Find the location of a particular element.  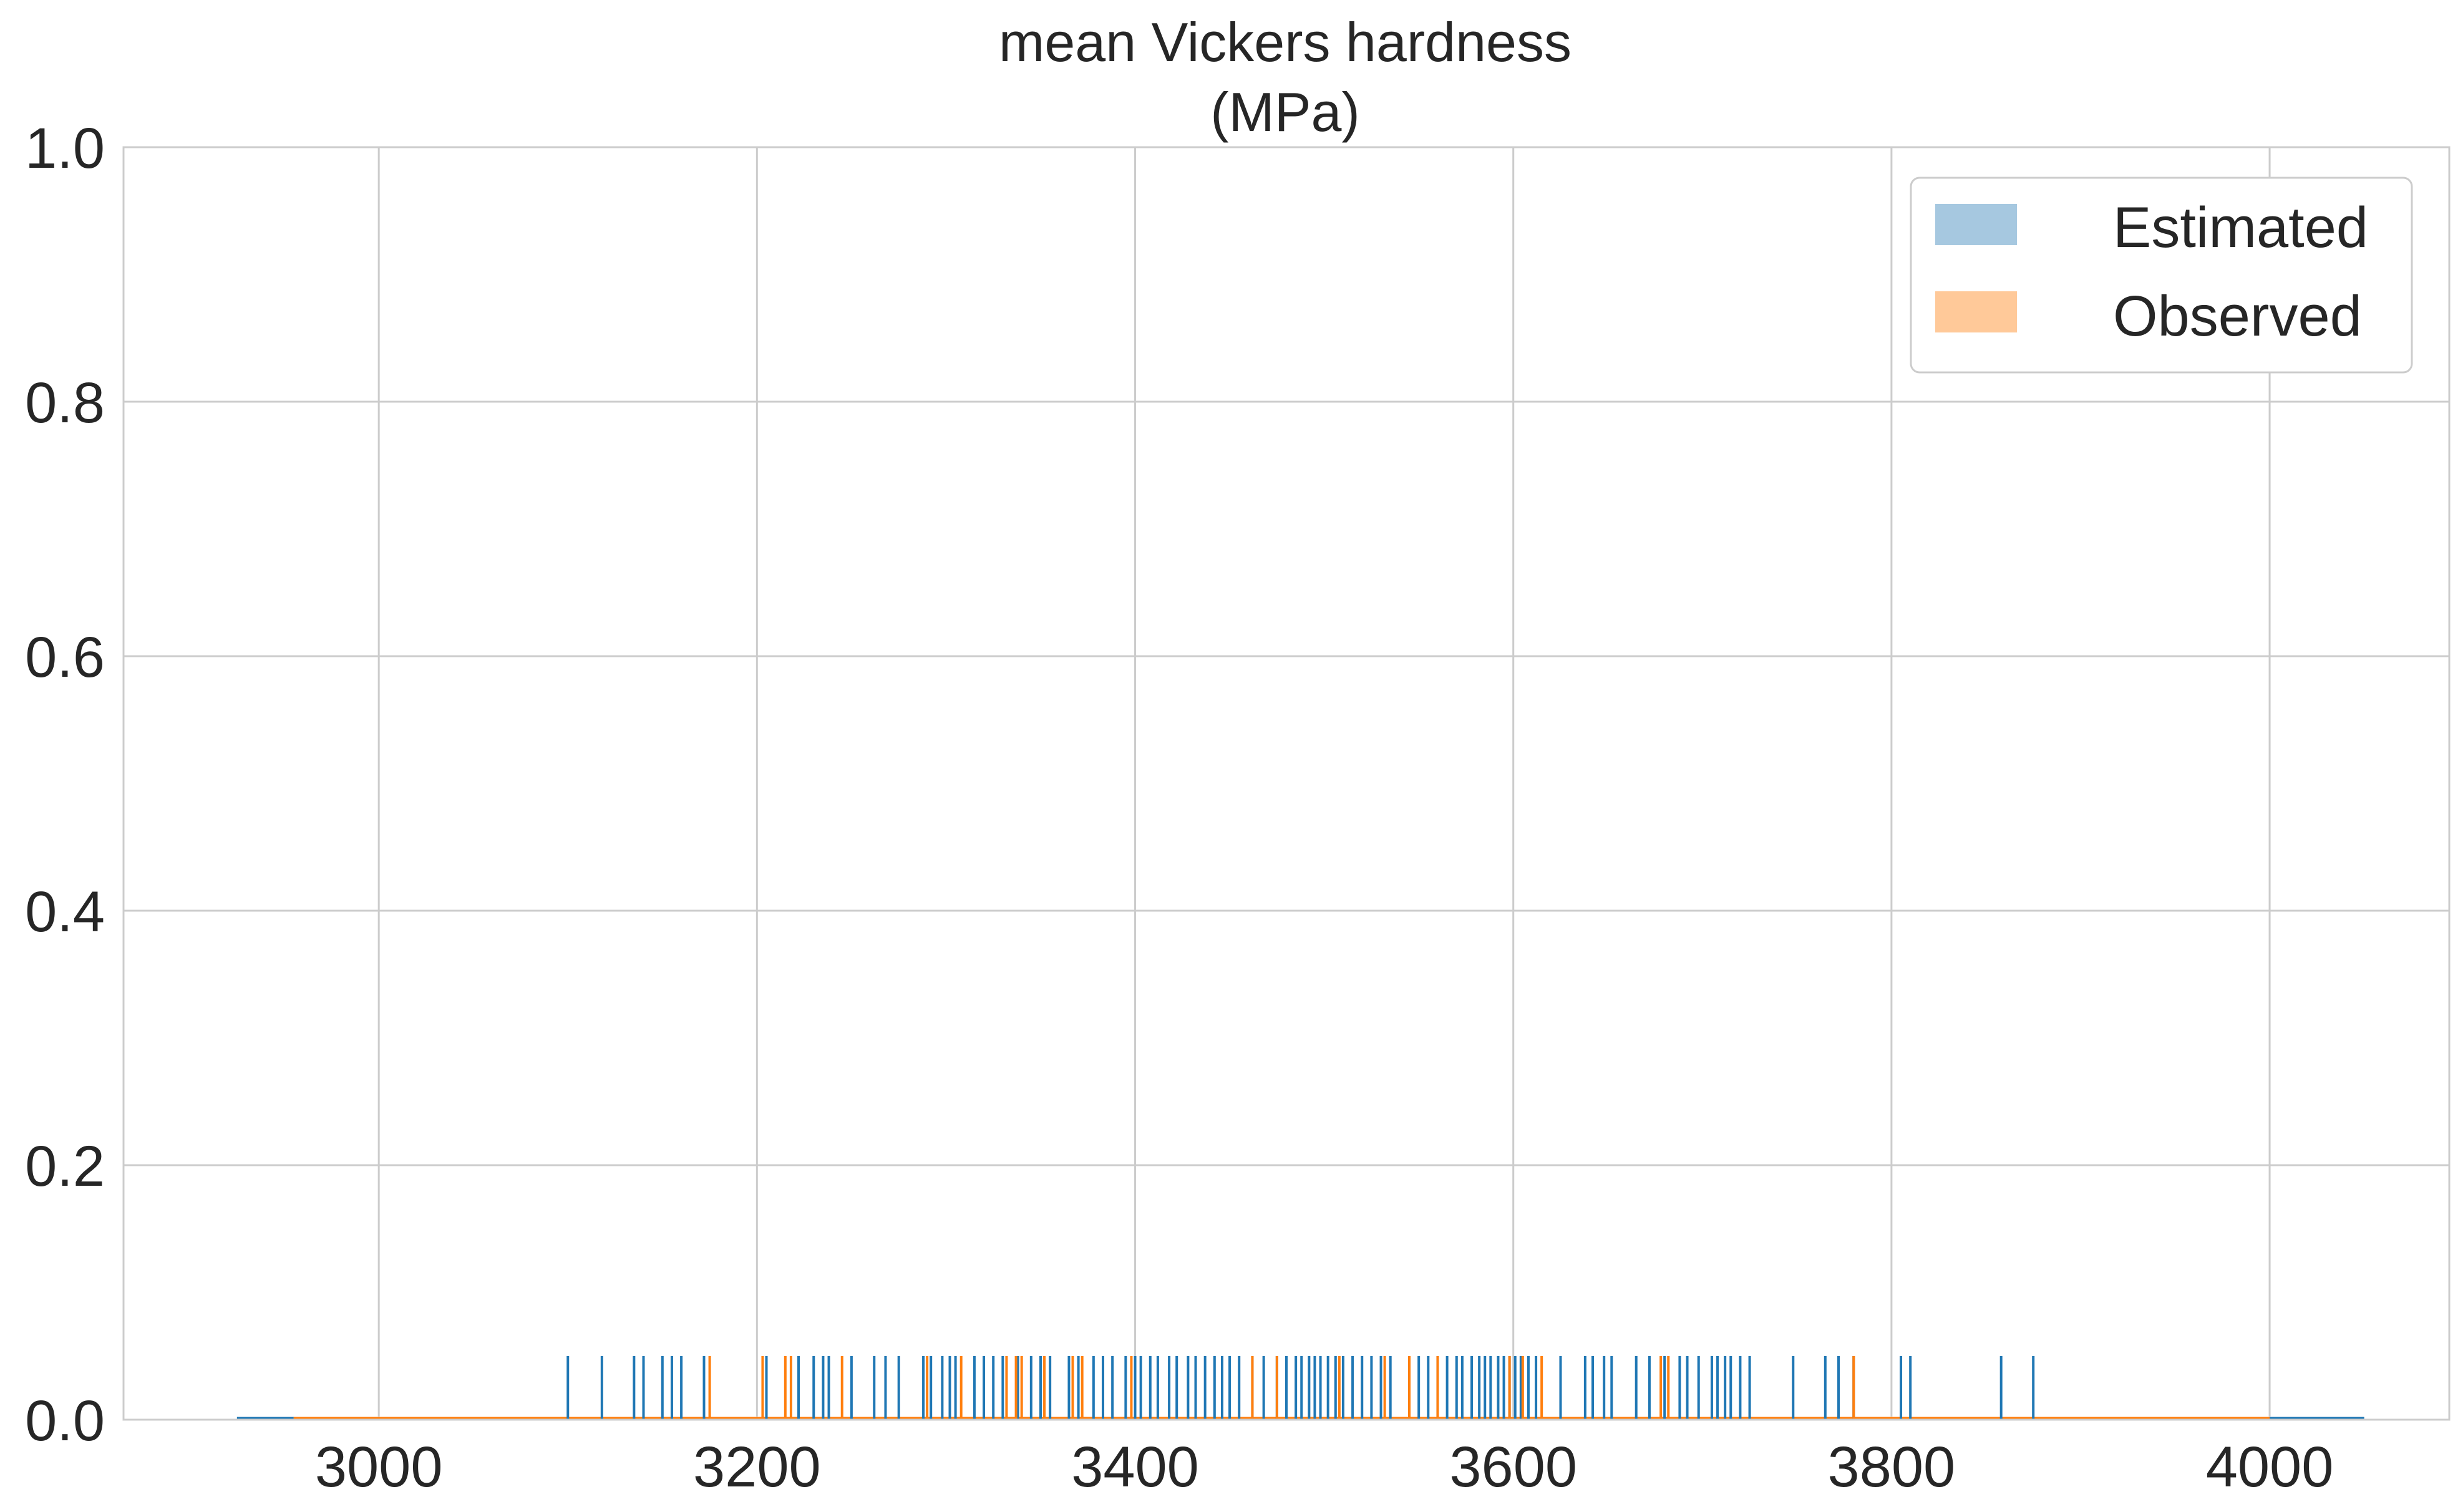

y-tick-label: 0.8 is located at coordinates (65, 403).